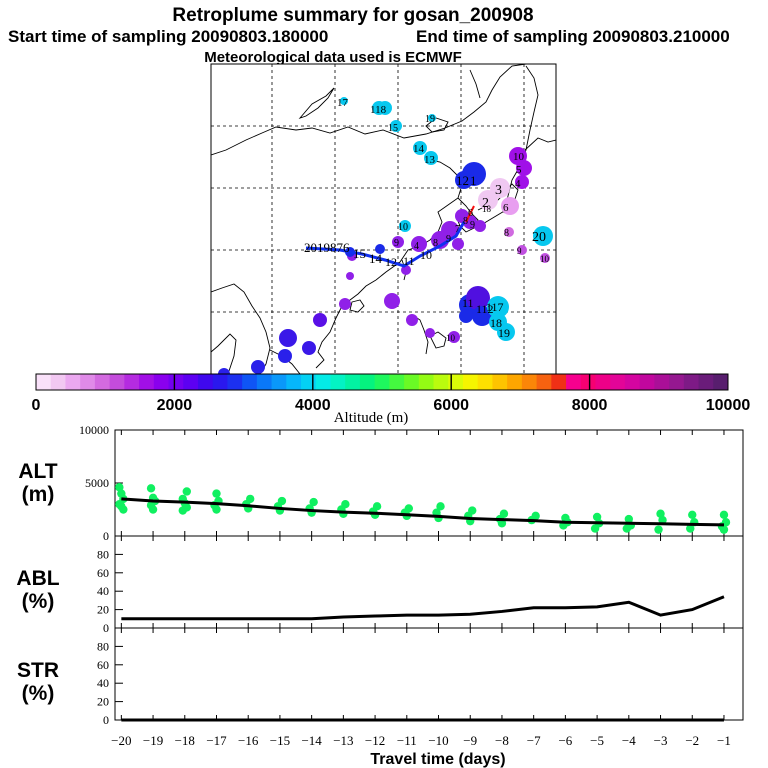 The image size is (768, 768). What do you see at coordinates (385, 244) in the screenshot?
I see `trajectory-path` at bounding box center [385, 244].